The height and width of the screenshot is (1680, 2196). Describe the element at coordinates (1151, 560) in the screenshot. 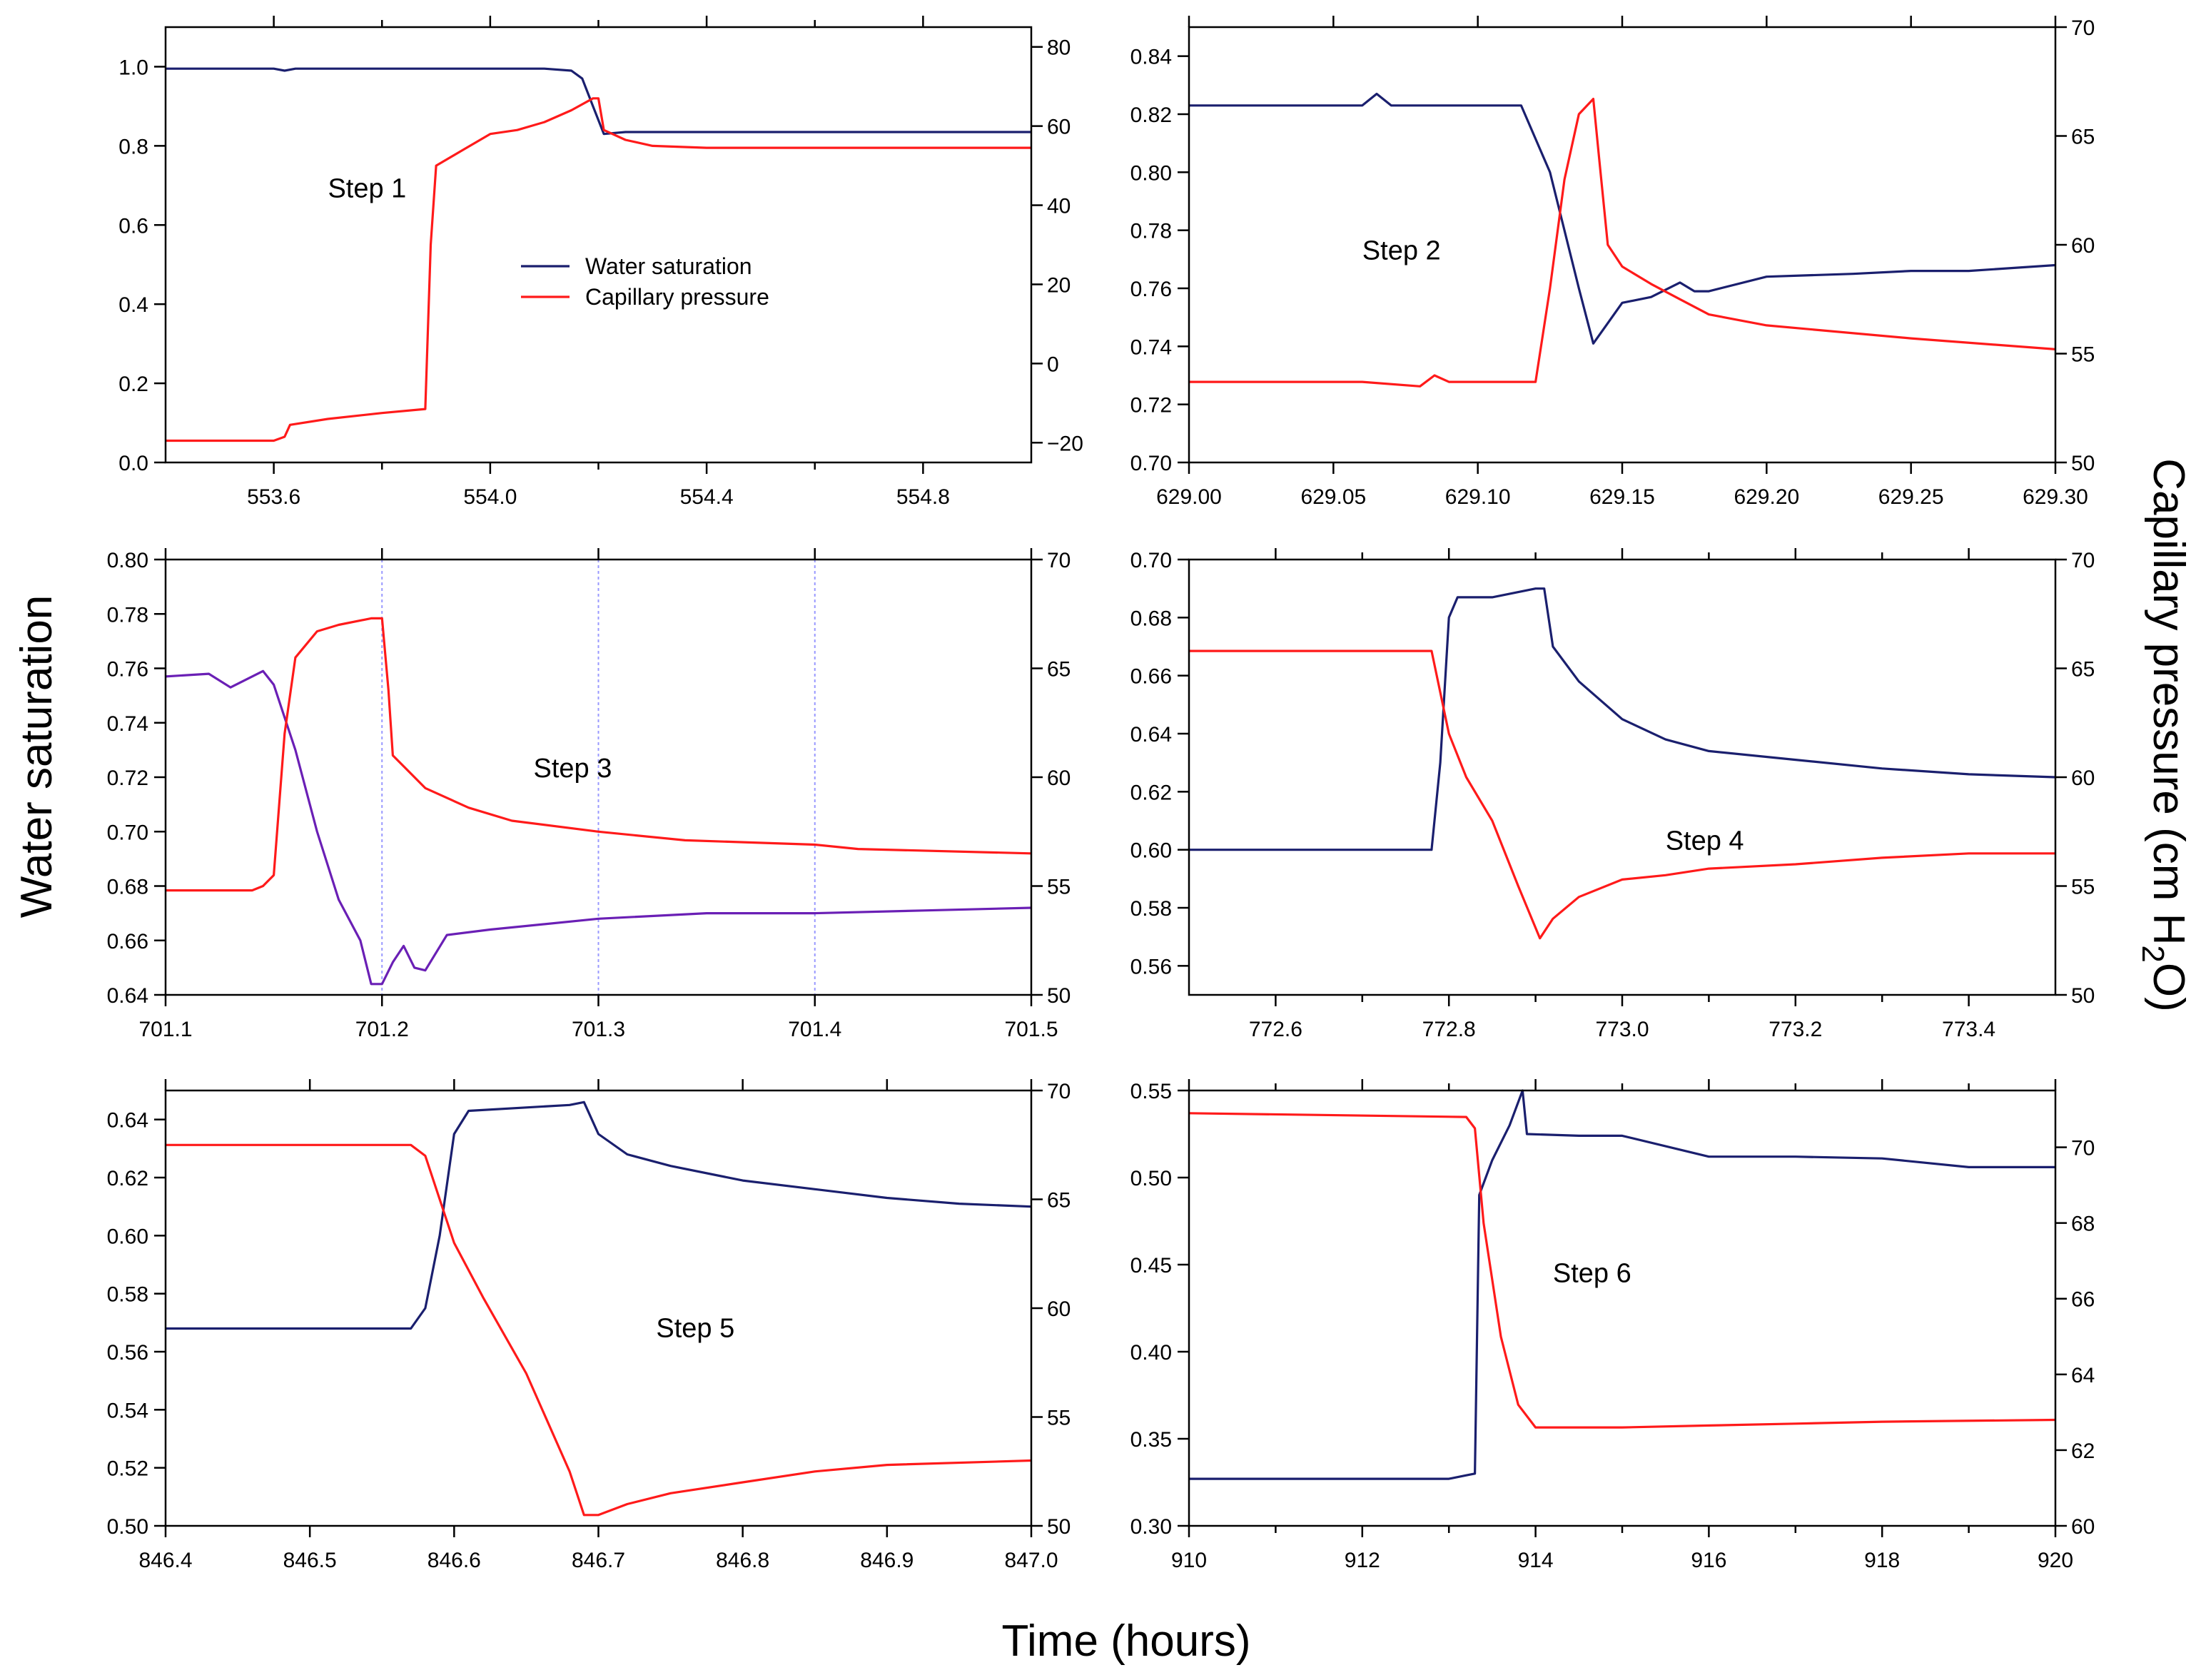

I see `step-4-y-left-tick-label: 0.70` at that location.